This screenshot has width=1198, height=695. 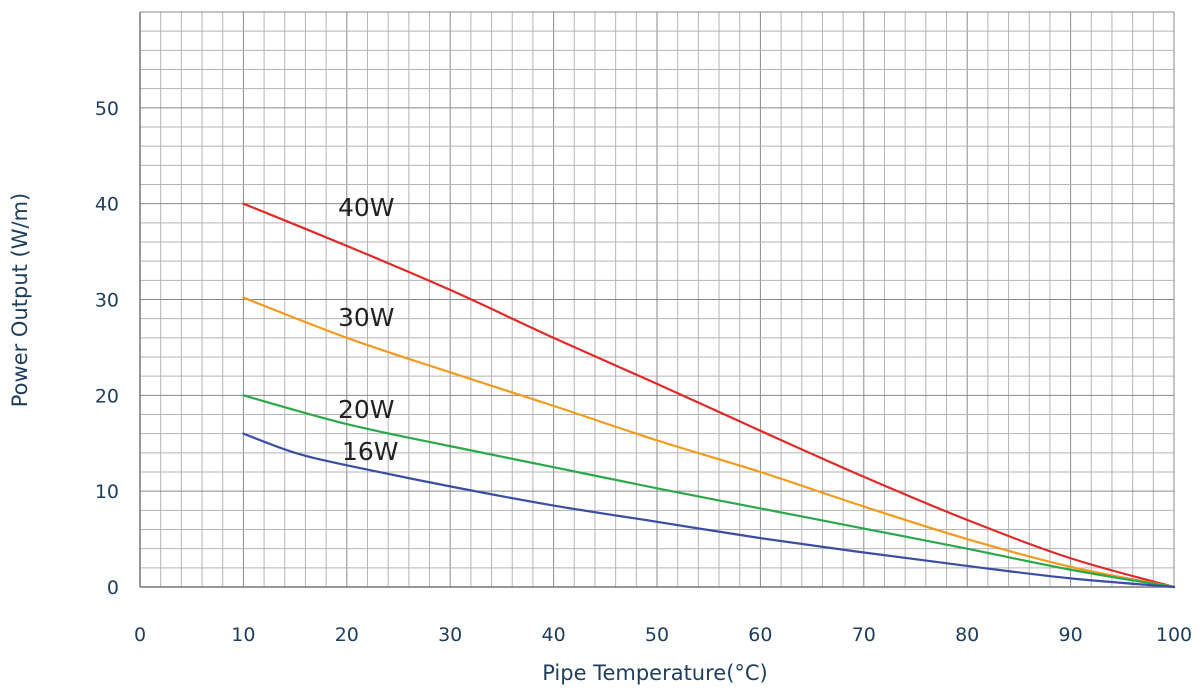 I want to click on x-tick-label: 60, so click(x=760, y=635).